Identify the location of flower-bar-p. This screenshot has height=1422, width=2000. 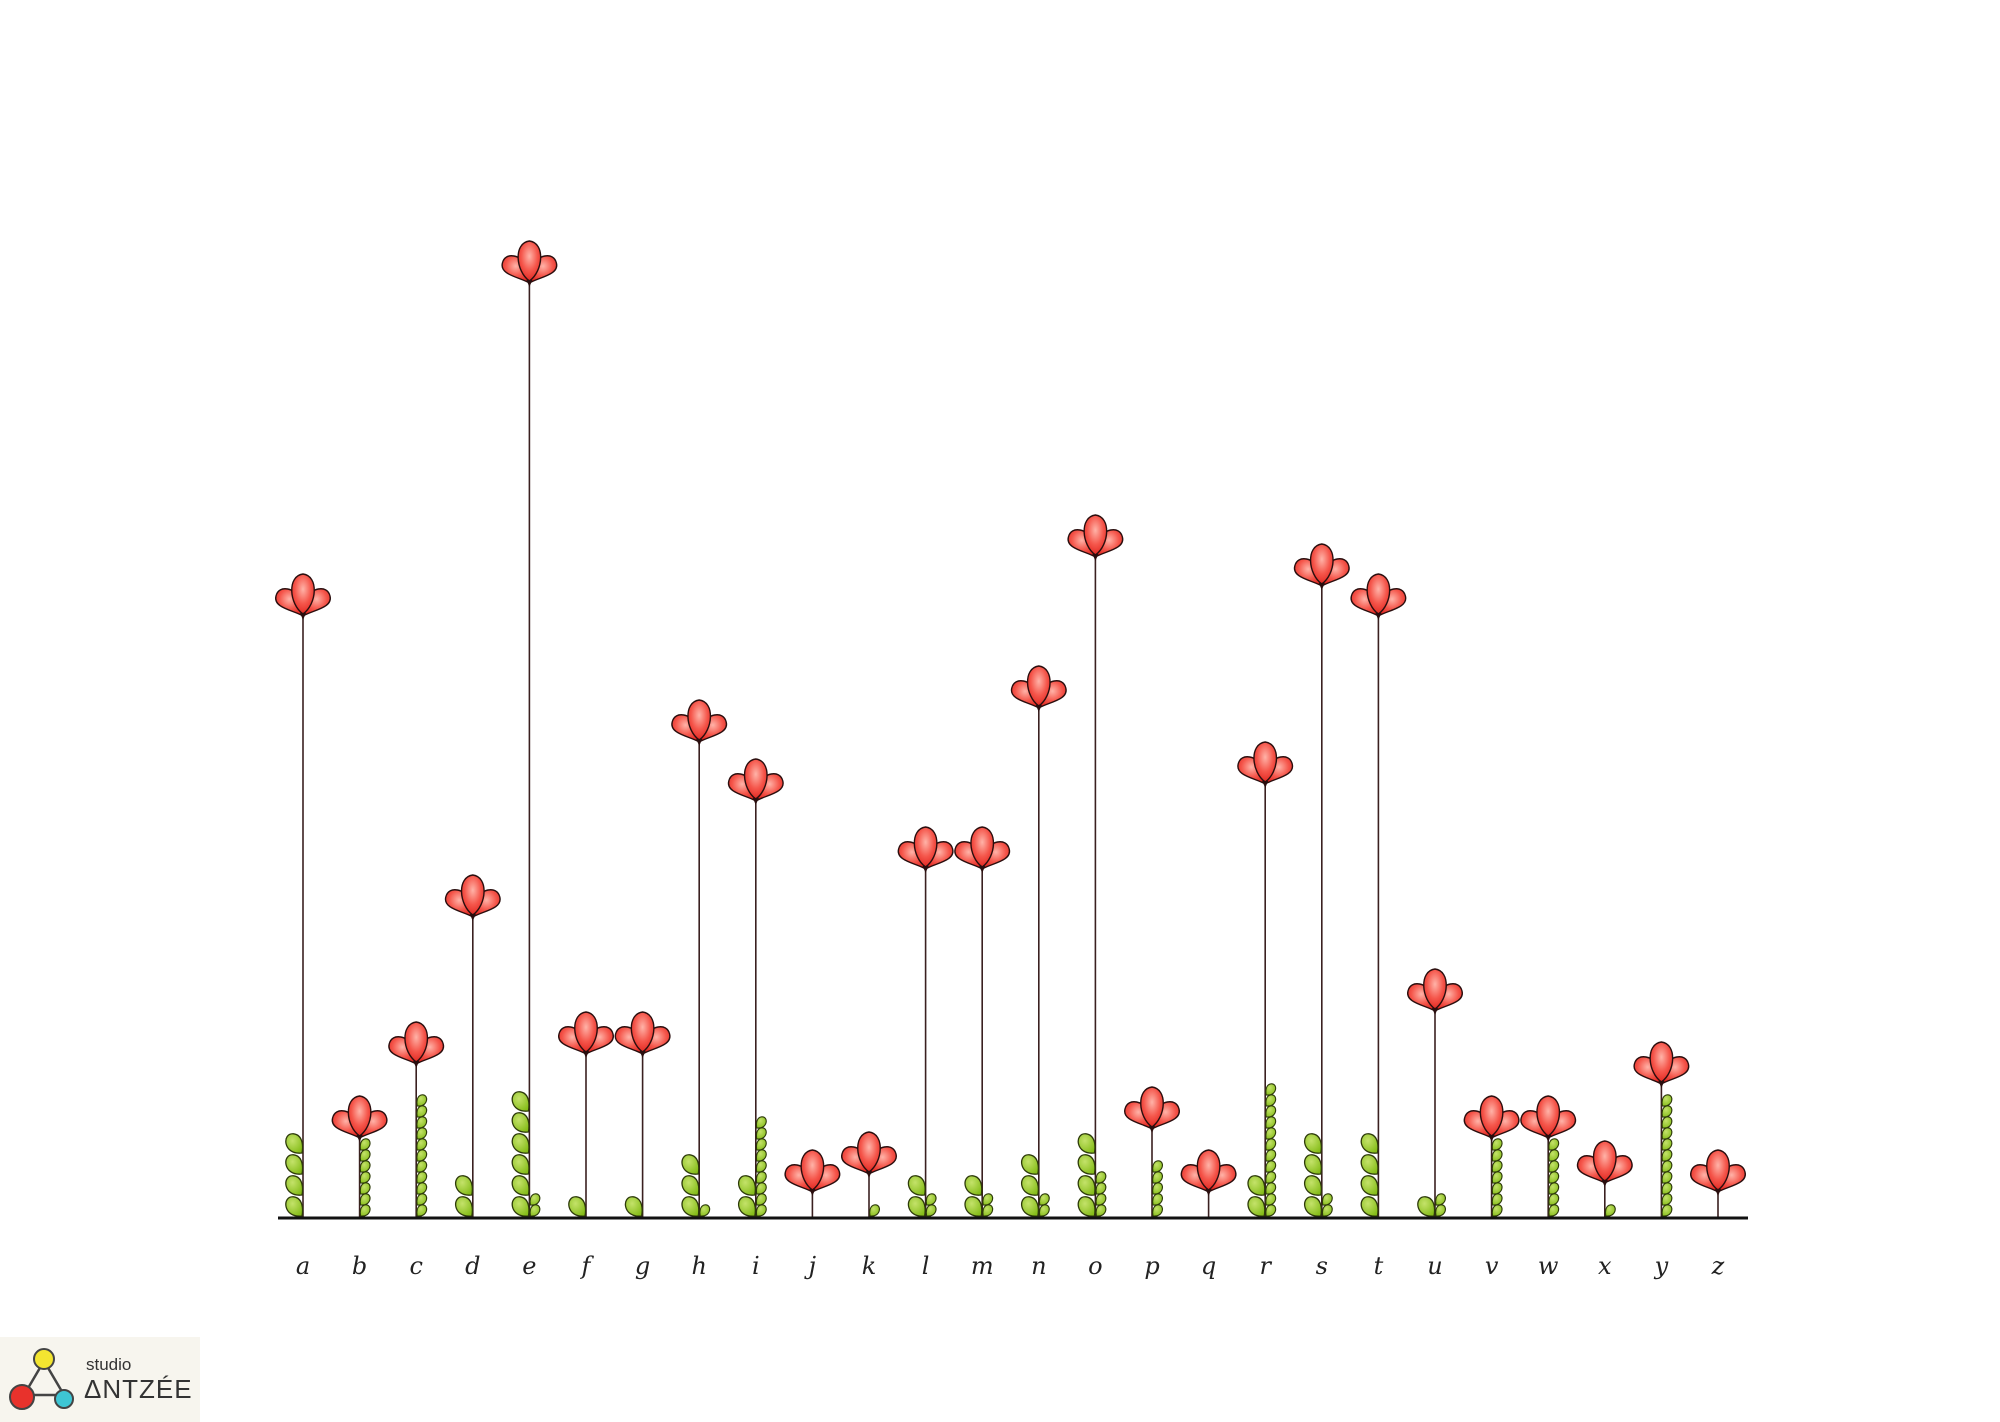
(1152, 1152).